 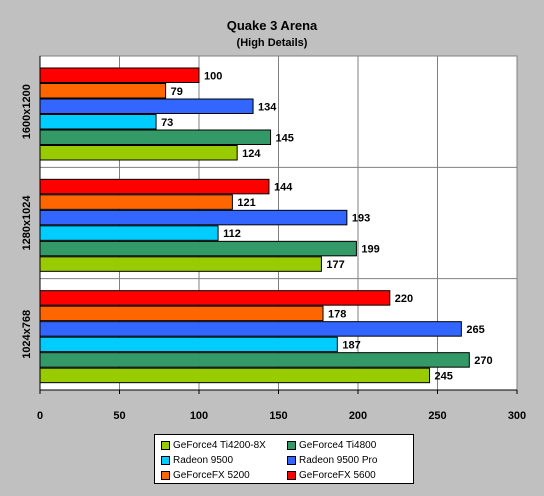 I want to click on data-label-1024x768-0: 245, so click(x=444, y=376).